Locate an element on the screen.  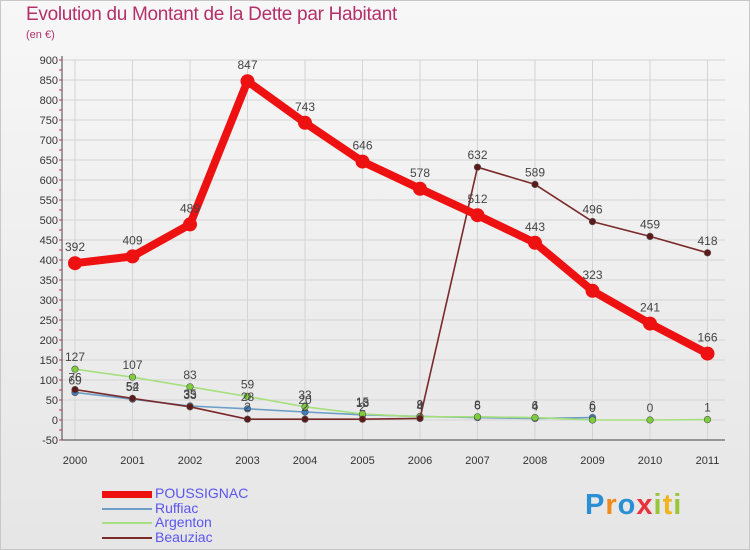
y-tick-label: 750 is located at coordinates (49, 121).